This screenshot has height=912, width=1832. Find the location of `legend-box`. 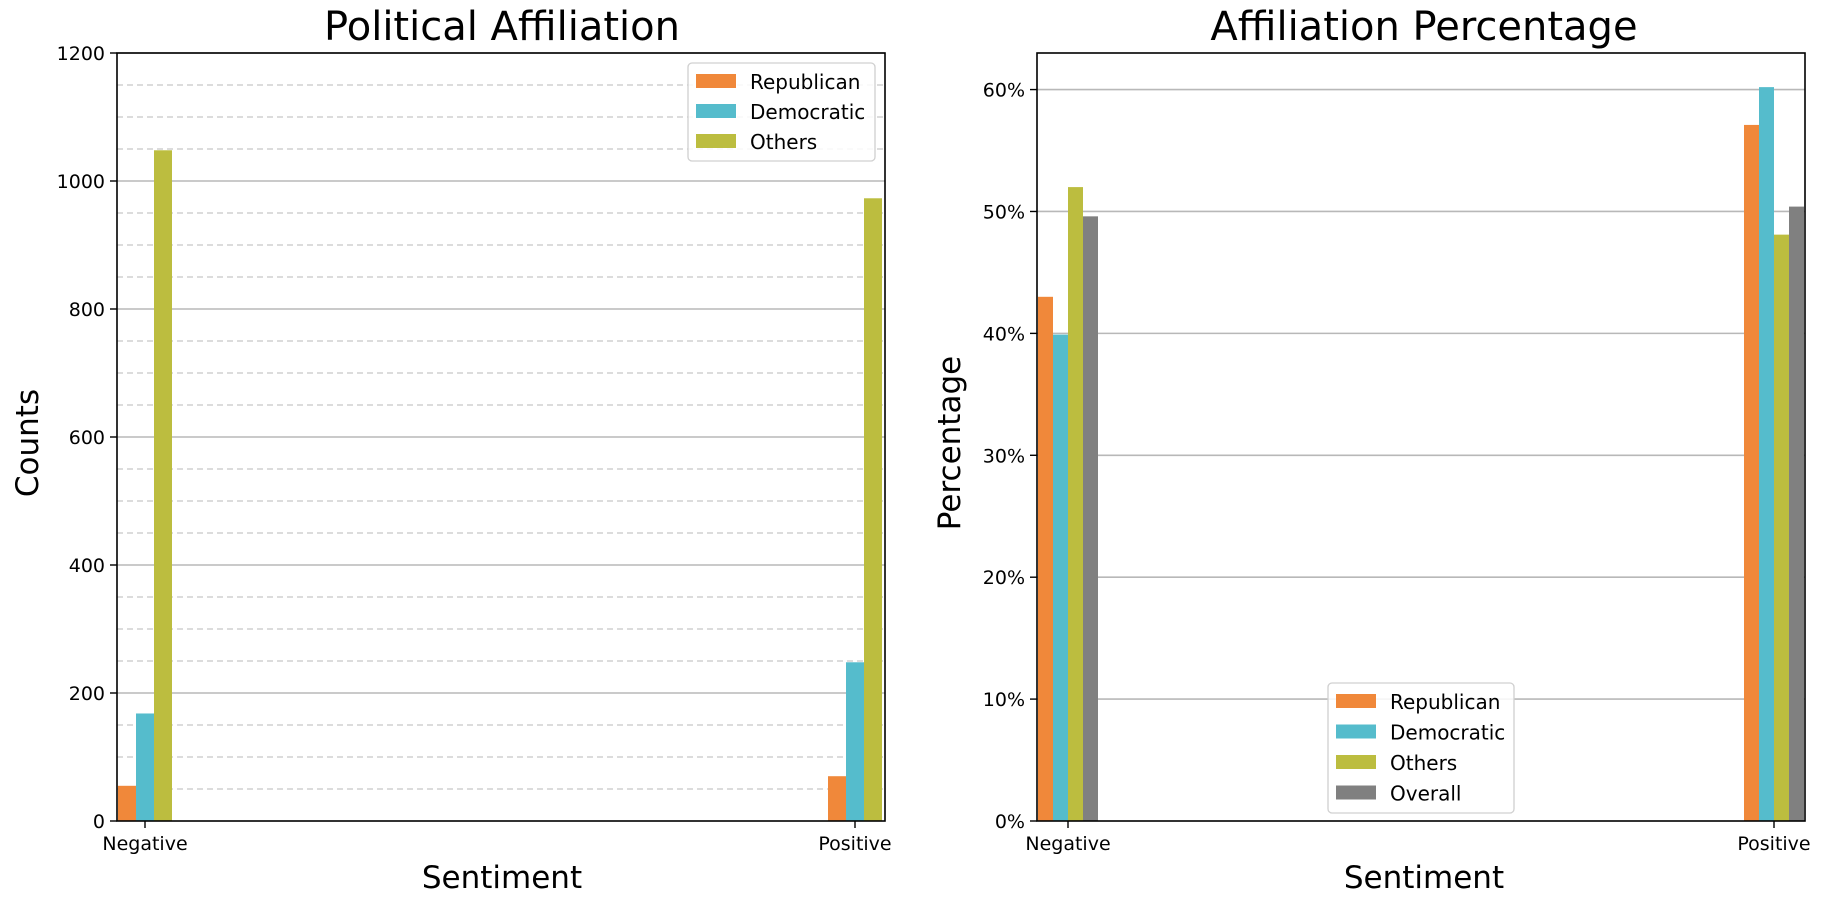

legend-box is located at coordinates (1421, 748).